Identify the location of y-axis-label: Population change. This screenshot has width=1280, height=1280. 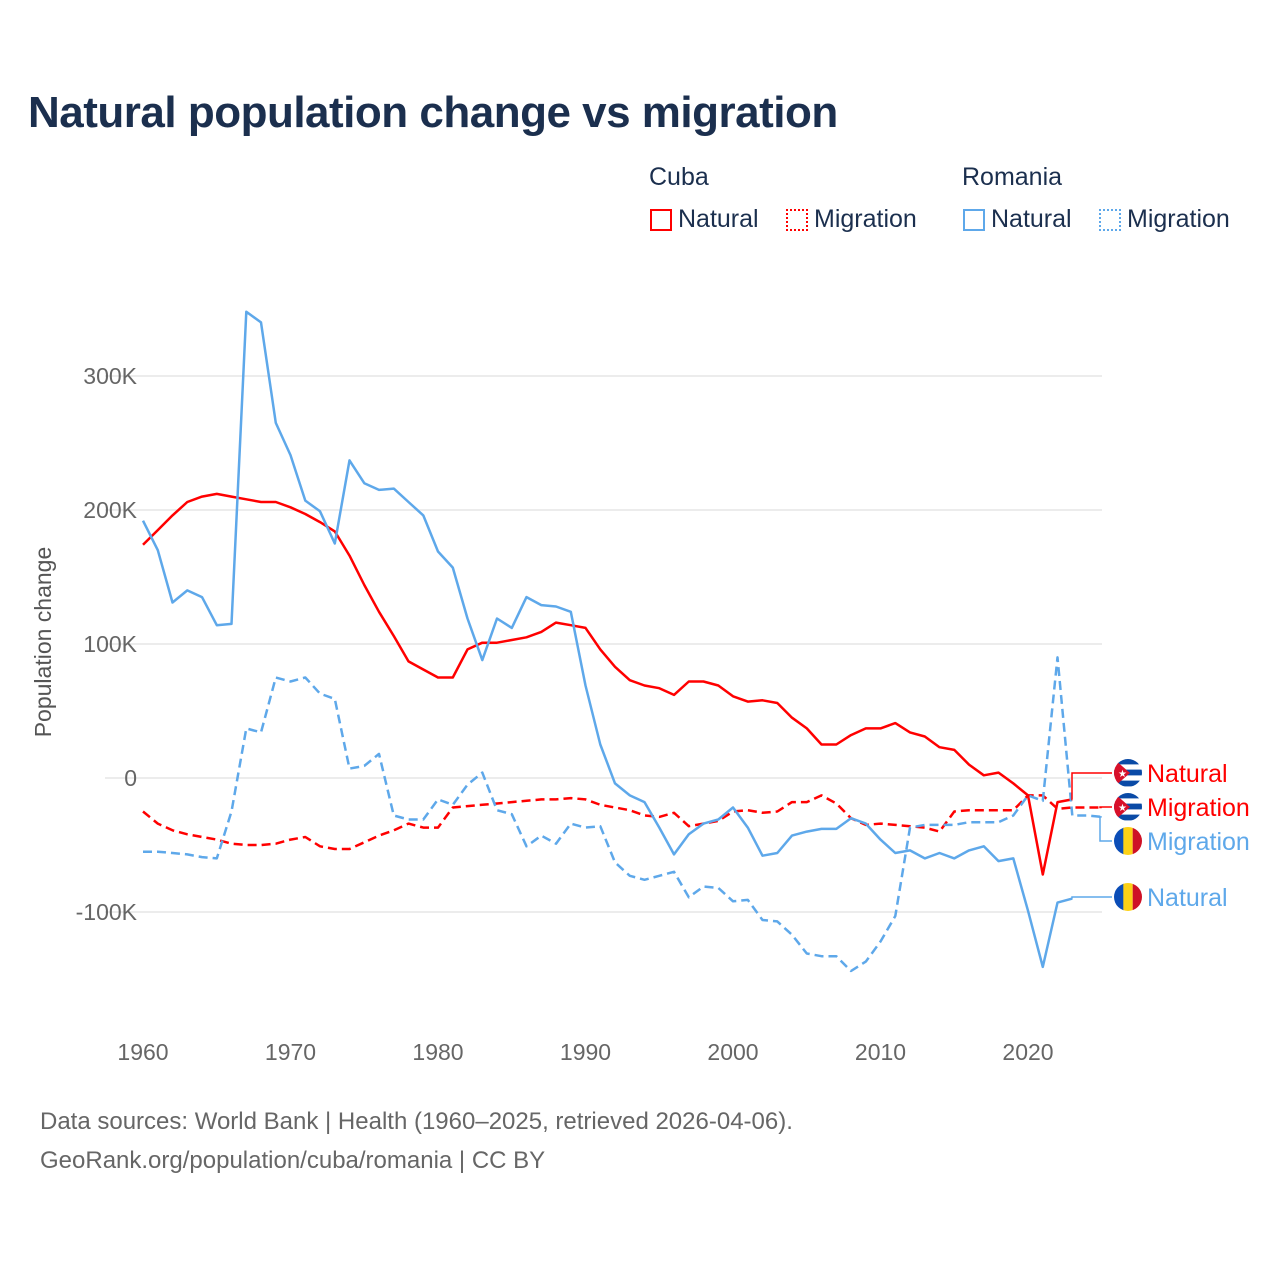
(43, 642).